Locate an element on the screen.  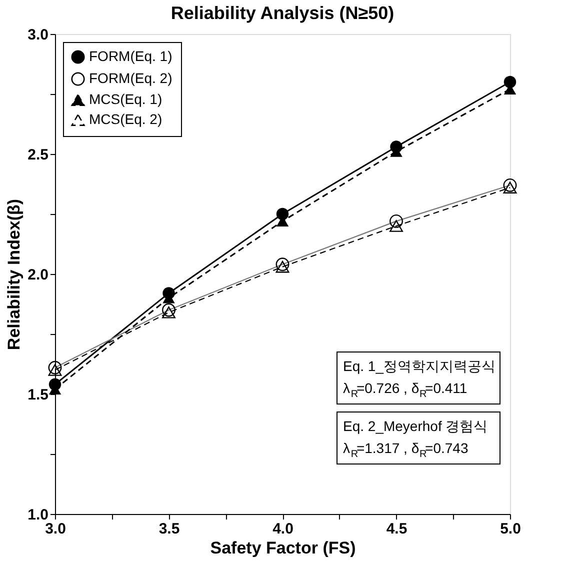
y-tick-label: 1.0 is located at coordinates (38, 515).